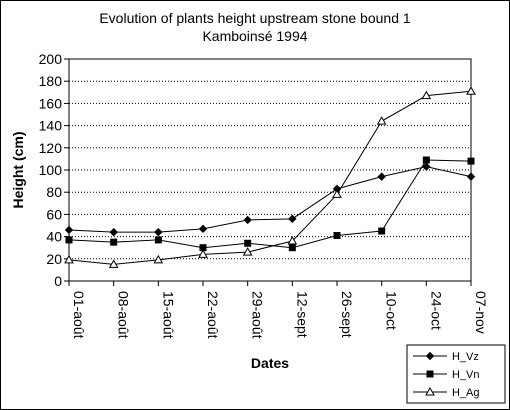 The width and height of the screenshot is (510, 410). What do you see at coordinates (392, 310) in the screenshot?
I see `x-tick-label: 10-oct` at bounding box center [392, 310].